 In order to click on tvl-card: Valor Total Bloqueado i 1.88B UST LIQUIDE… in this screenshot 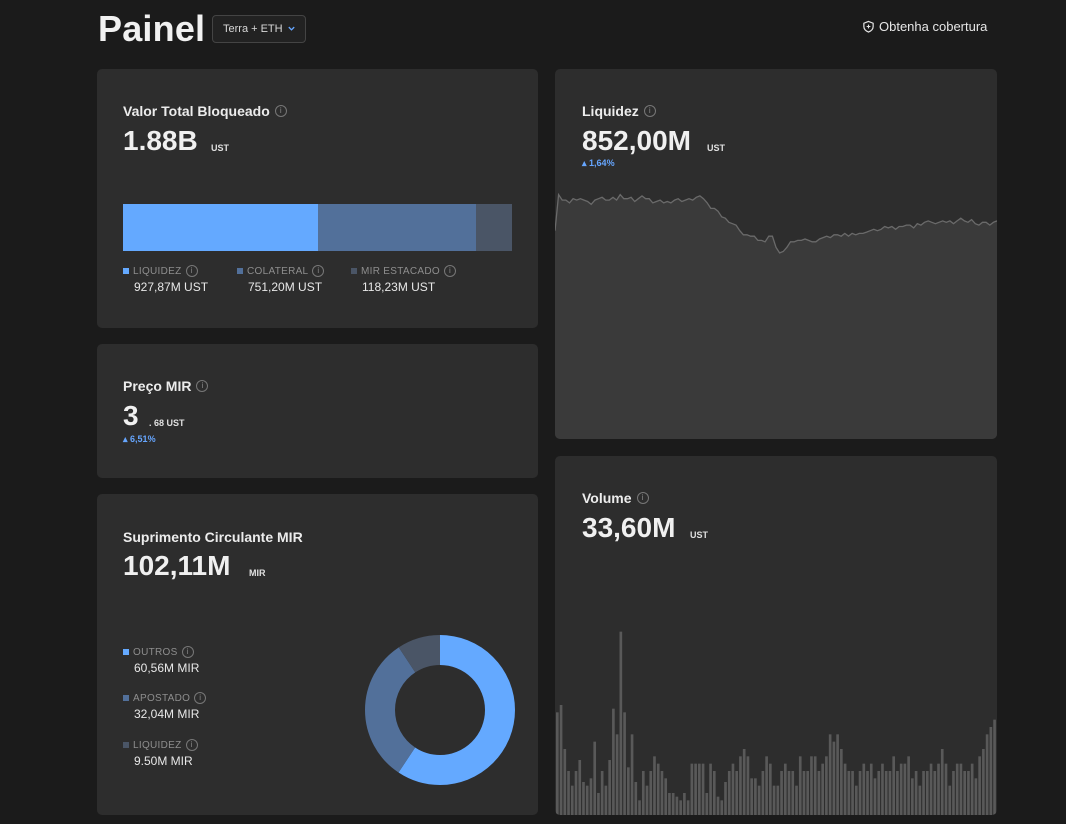, I will do `click(317, 198)`.